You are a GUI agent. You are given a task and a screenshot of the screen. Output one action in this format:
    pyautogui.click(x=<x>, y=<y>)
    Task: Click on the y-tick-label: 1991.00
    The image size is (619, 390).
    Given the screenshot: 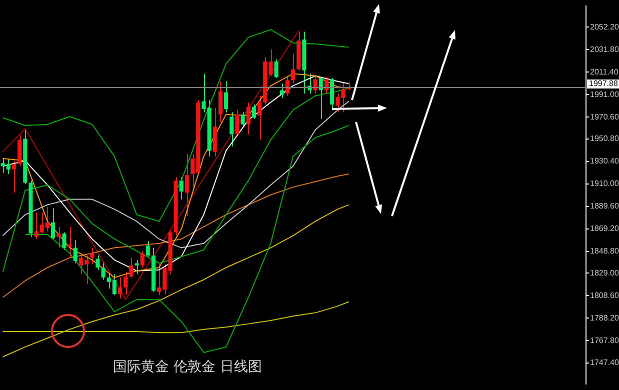 What is the action you would take?
    pyautogui.click(x=604, y=94)
    